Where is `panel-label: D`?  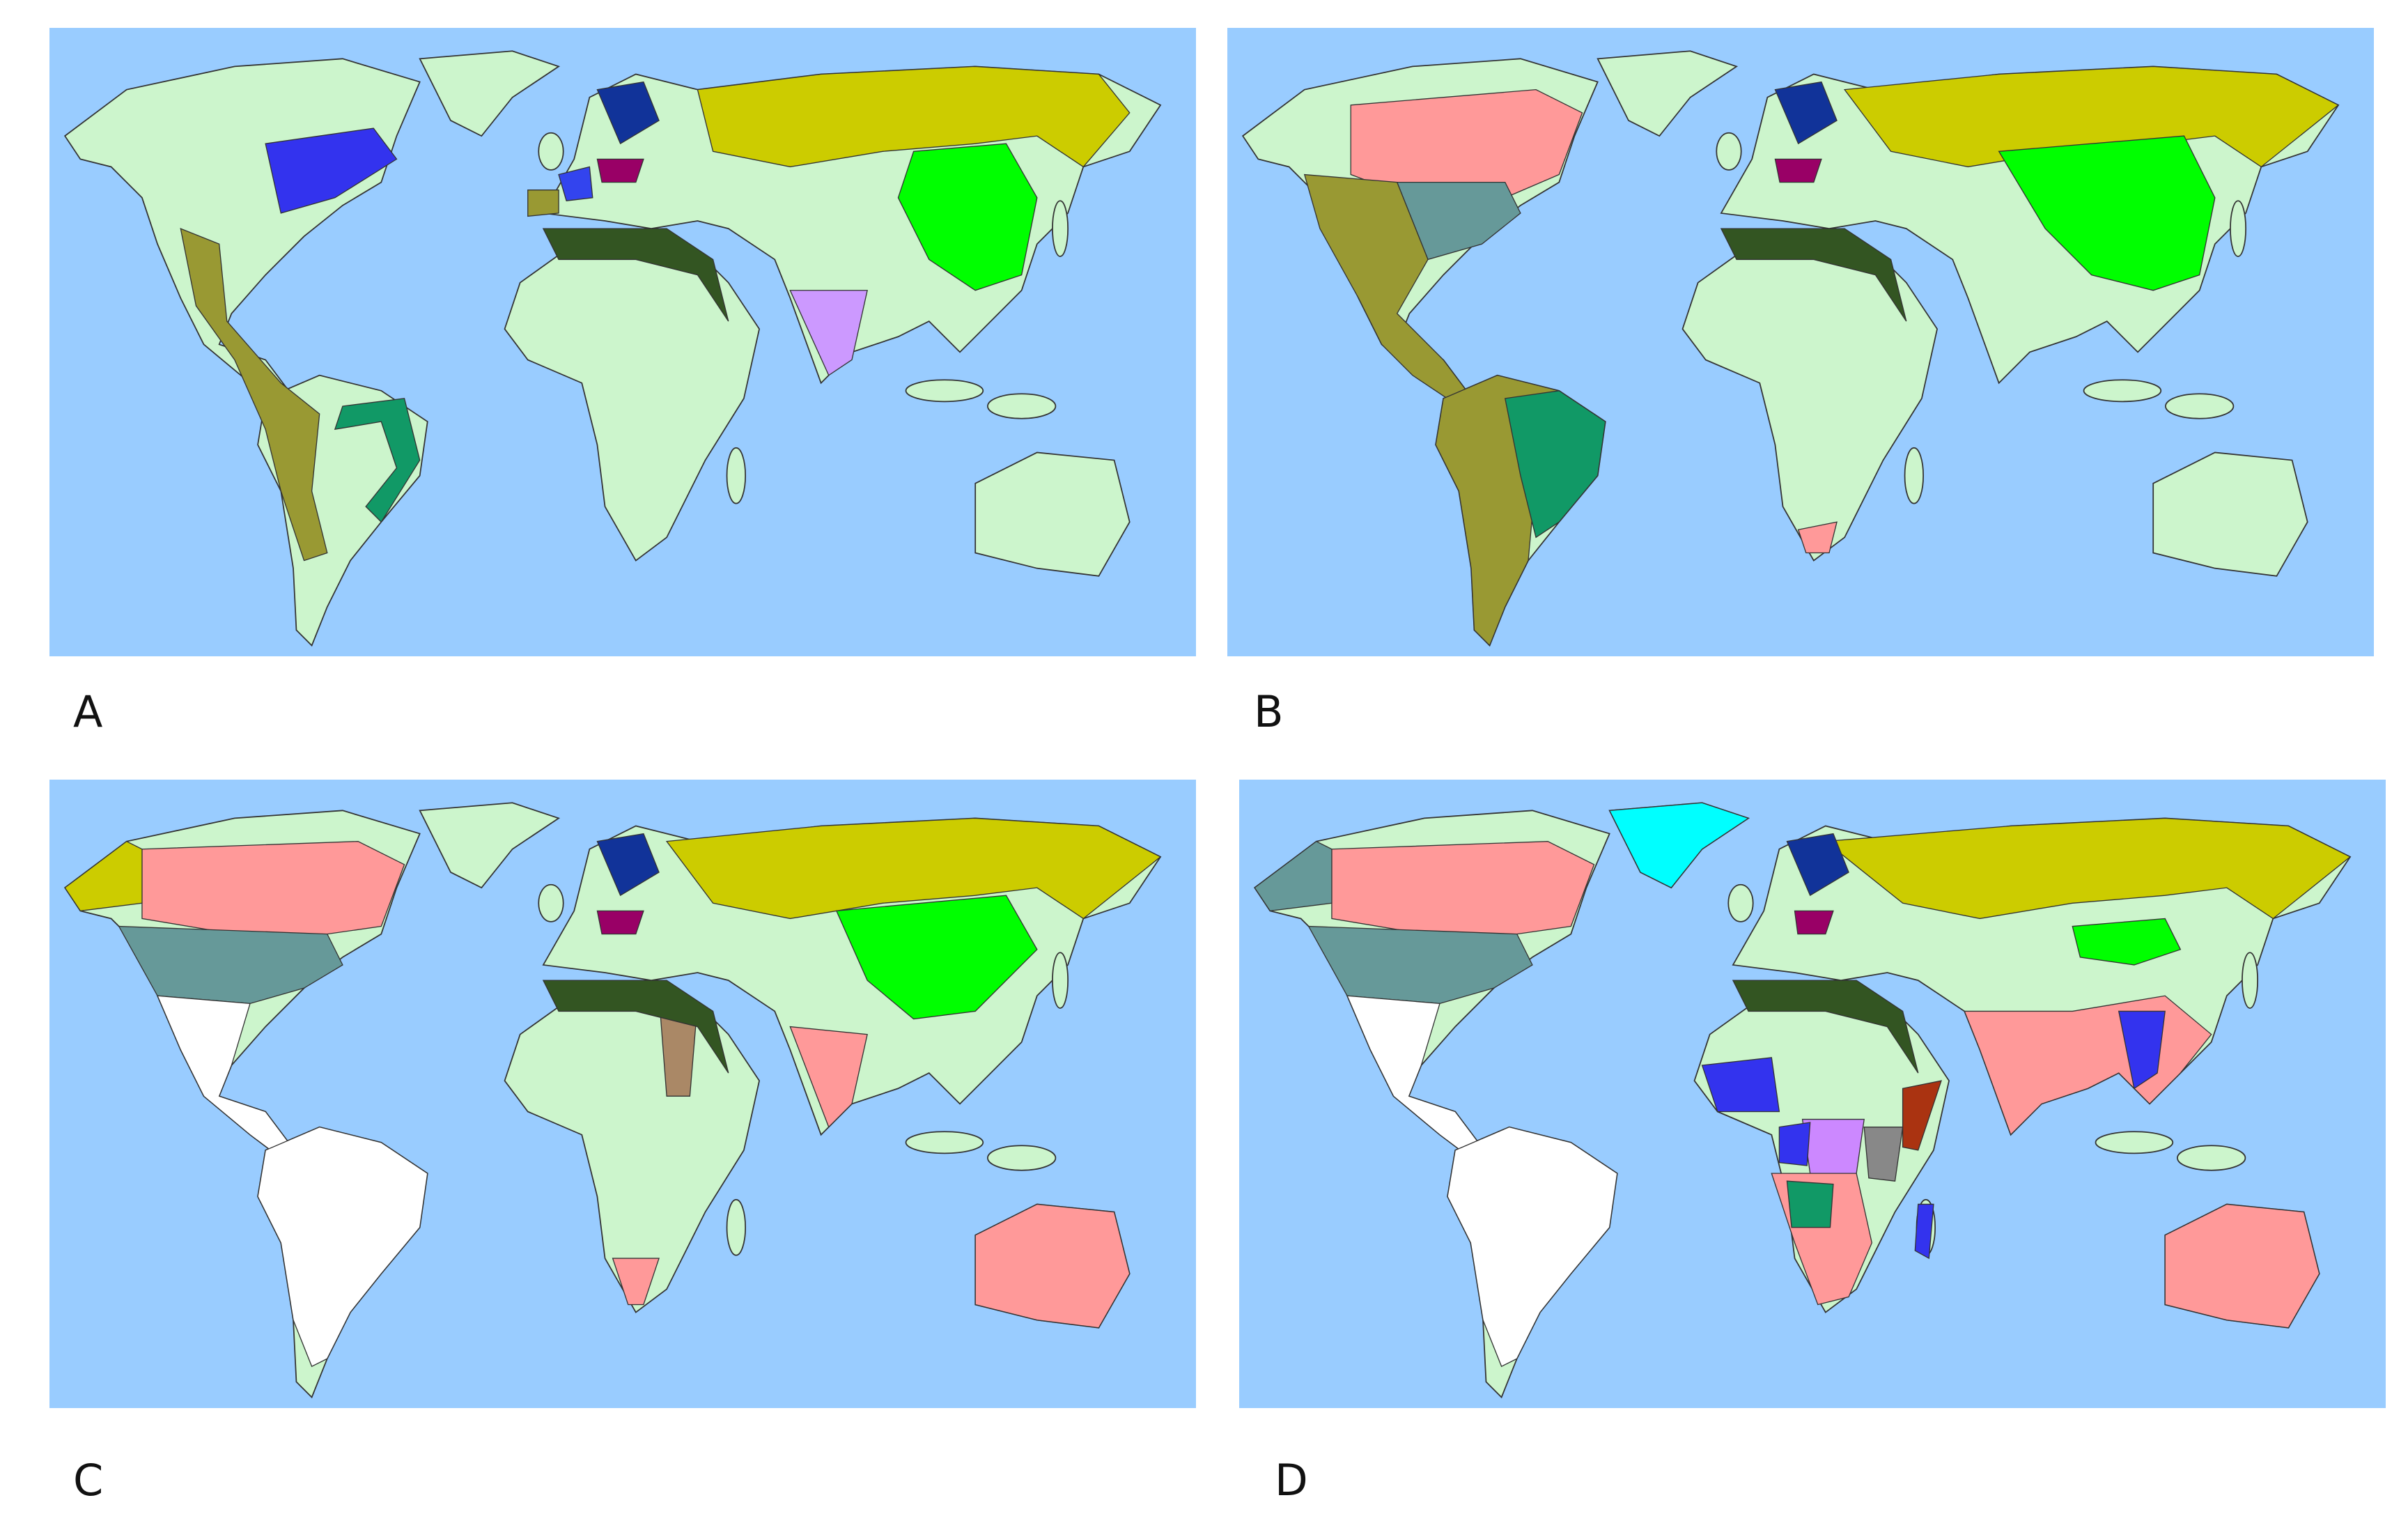
panel-label: D is located at coordinates (1291, 1480).